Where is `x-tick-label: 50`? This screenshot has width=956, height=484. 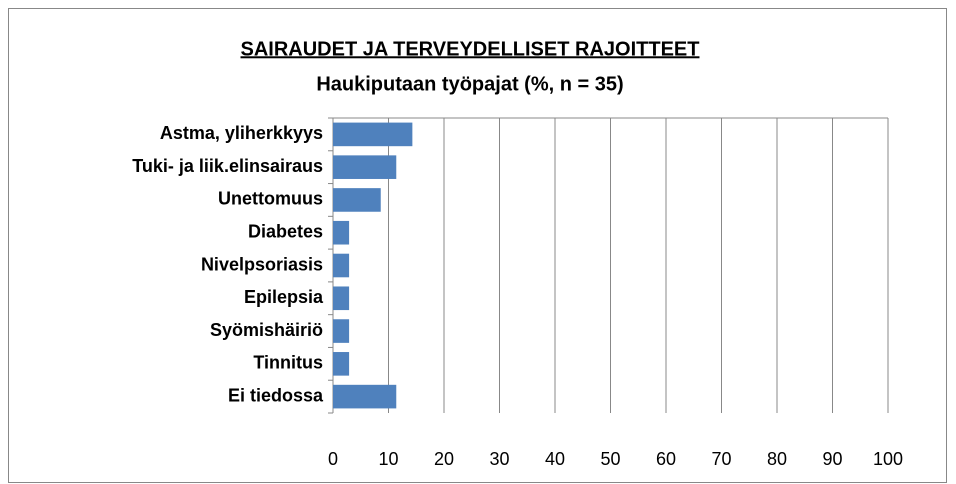
x-tick-label: 50 is located at coordinates (610, 459).